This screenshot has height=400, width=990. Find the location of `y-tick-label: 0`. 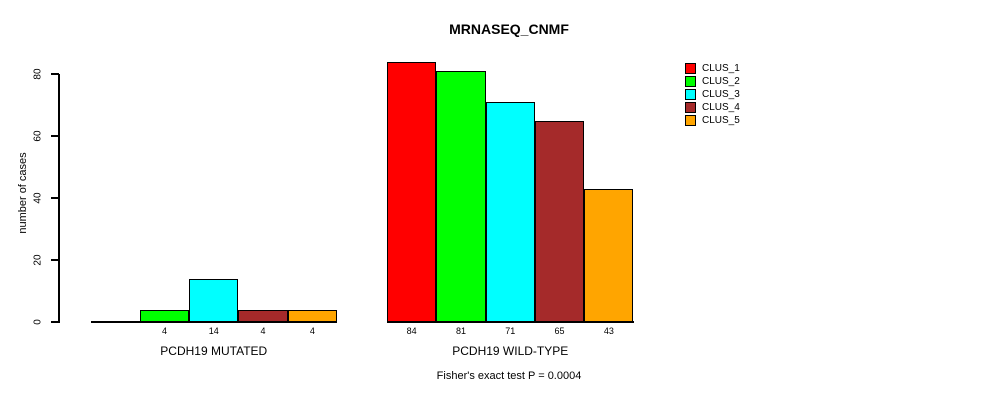

y-tick-label: 0 is located at coordinates (38, 322).